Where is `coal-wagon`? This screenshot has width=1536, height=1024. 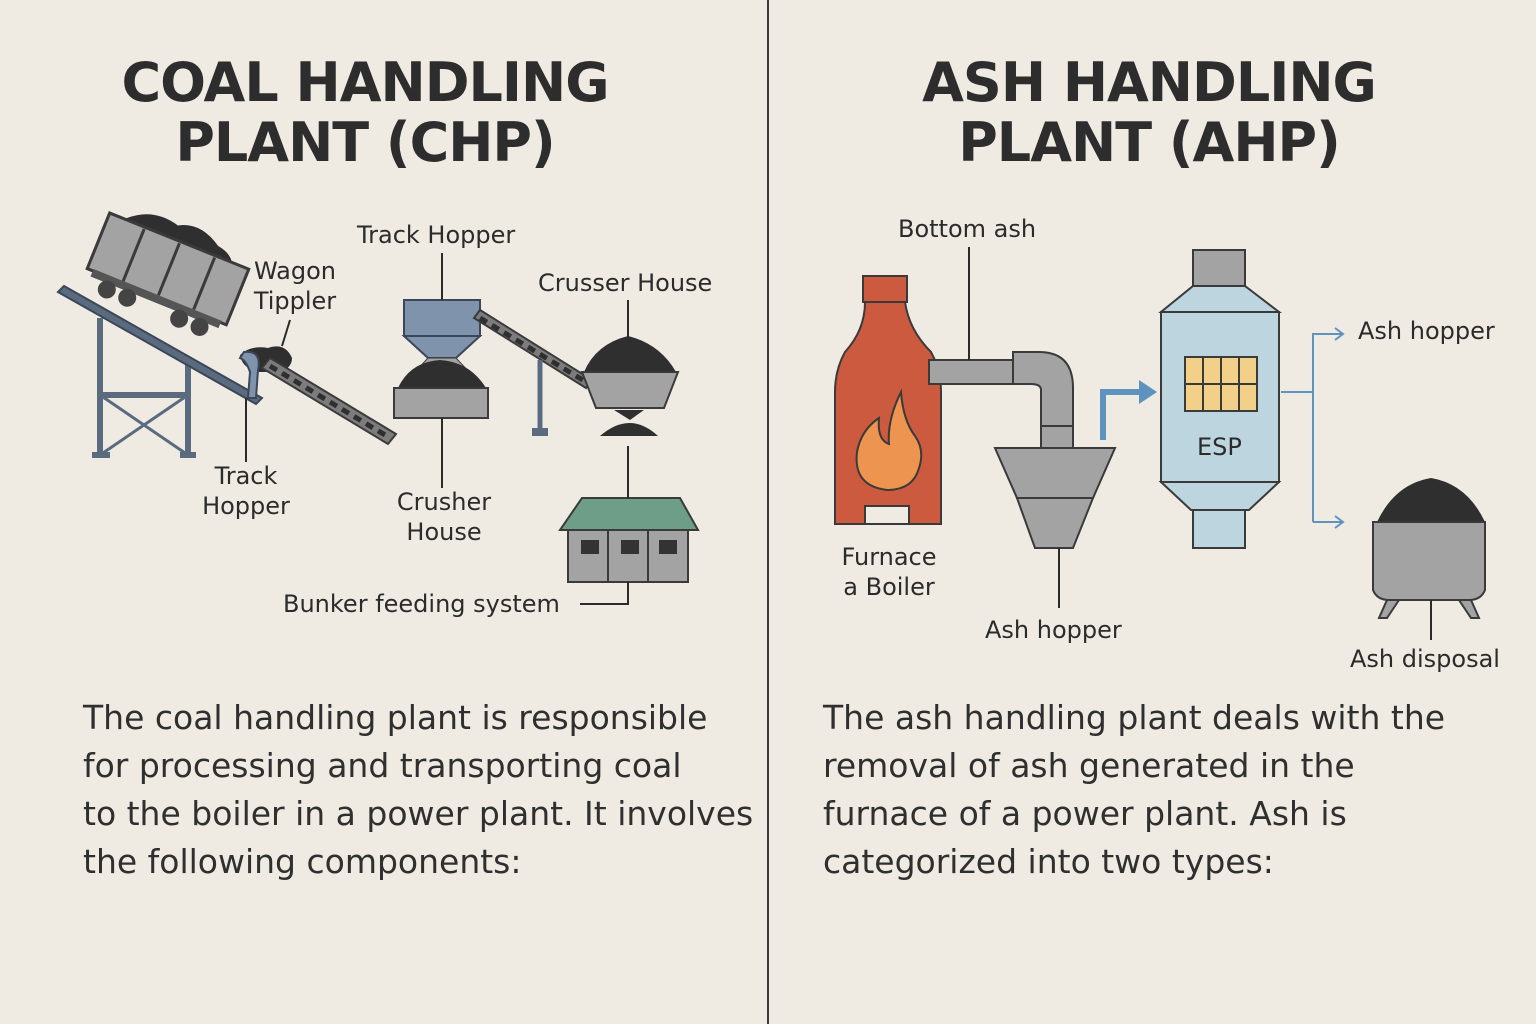 coal-wagon is located at coordinates (168, 273).